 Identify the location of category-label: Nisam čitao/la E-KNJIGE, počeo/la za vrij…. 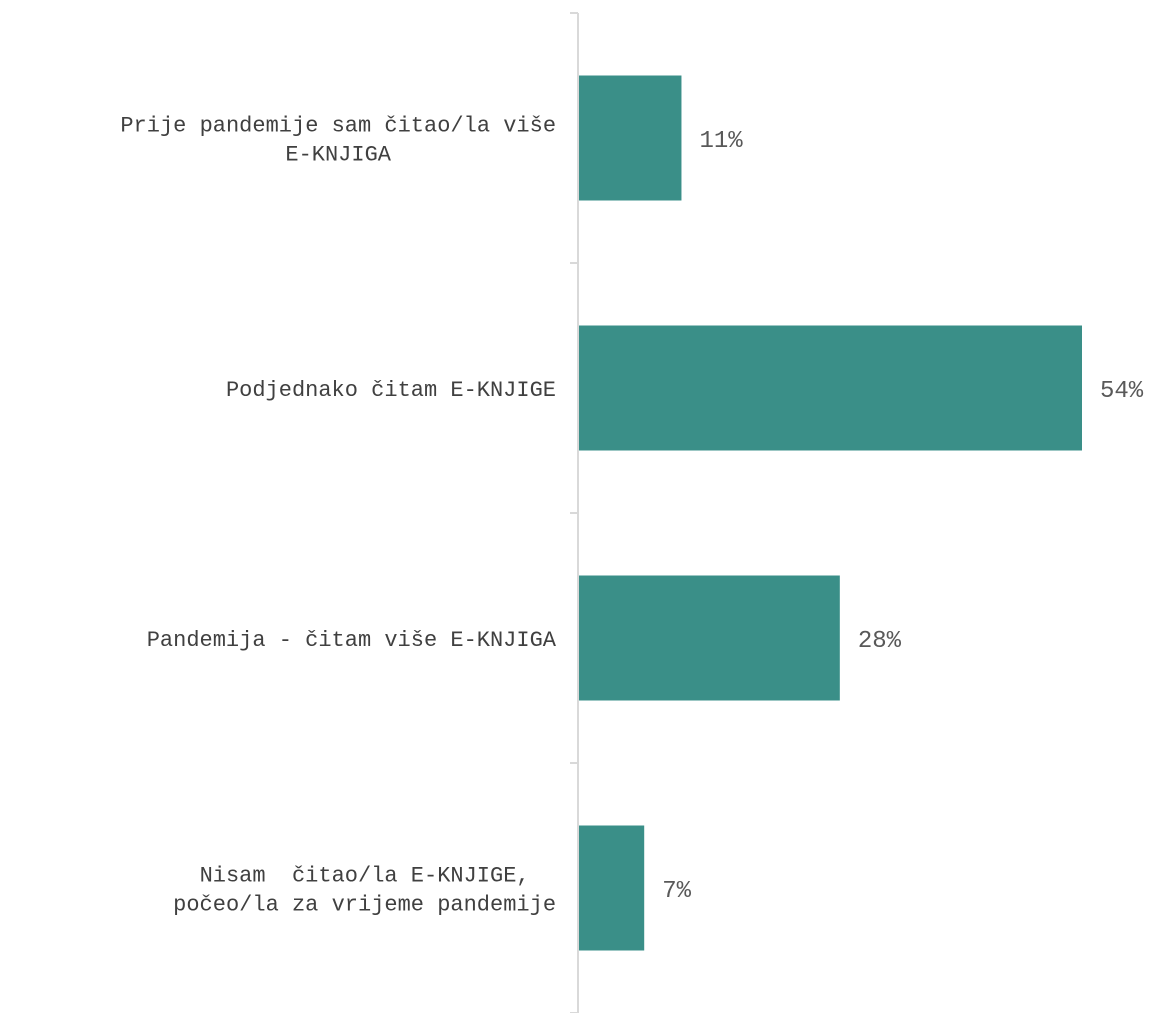
(364, 891).